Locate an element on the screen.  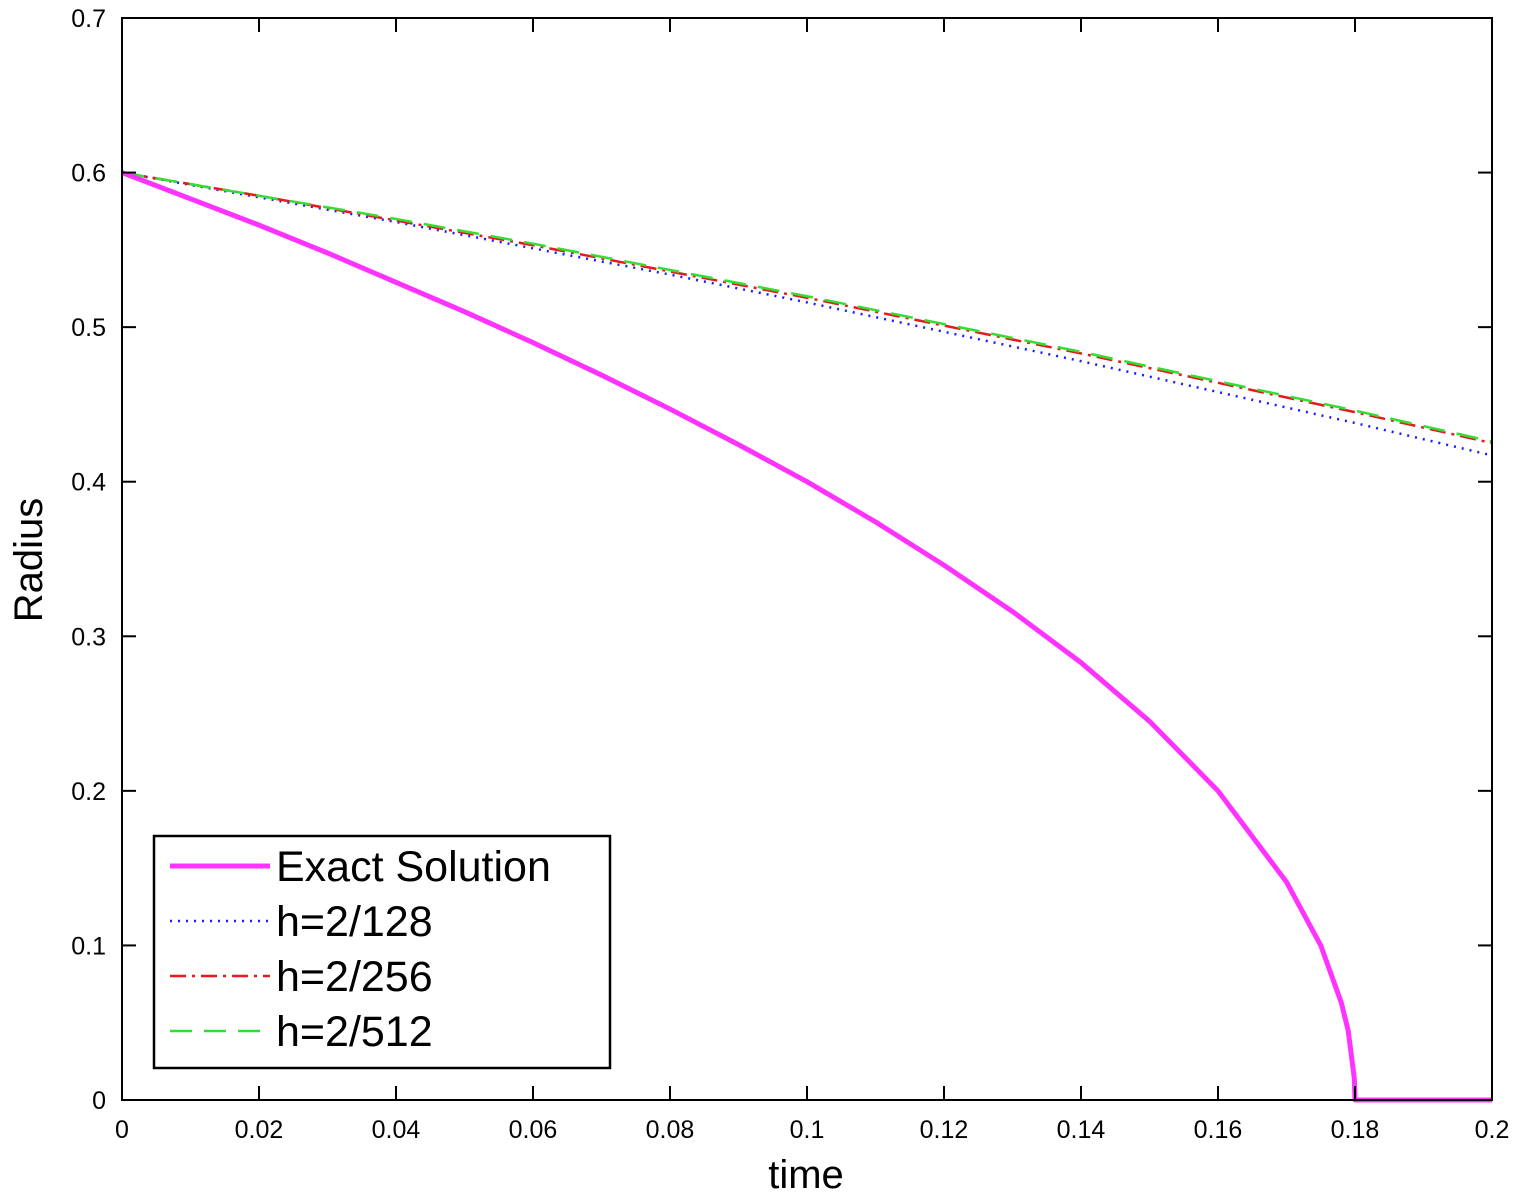
legend-box is located at coordinates (382, 952).